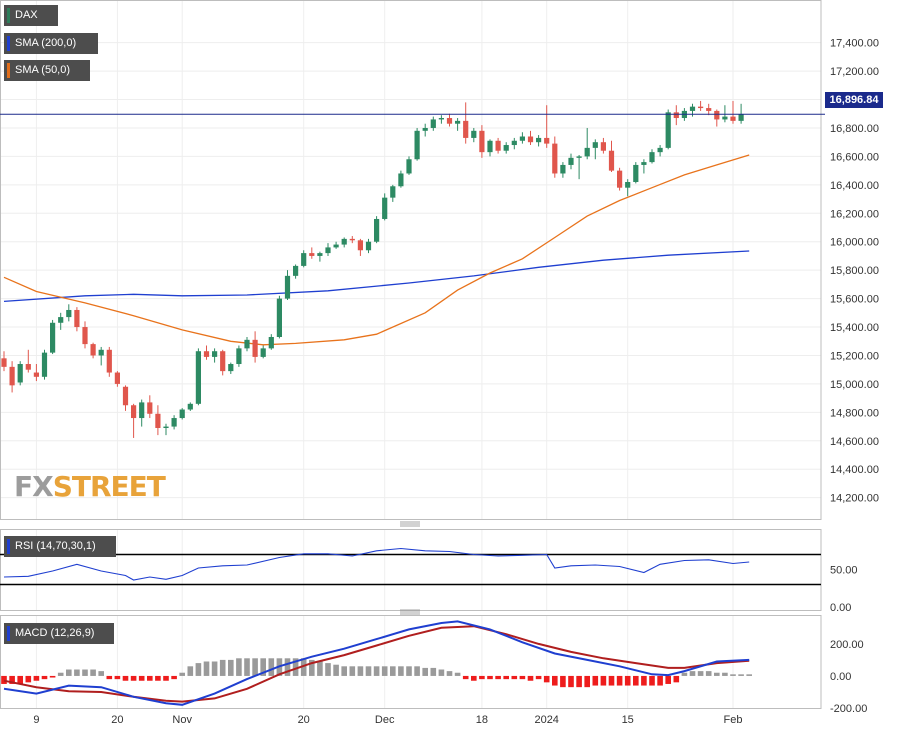 Image resolution: width=898 pixels, height=732 pixels. Describe the element at coordinates (854, 385) in the screenshot. I see `price-tick-label: 15,000.00` at that location.